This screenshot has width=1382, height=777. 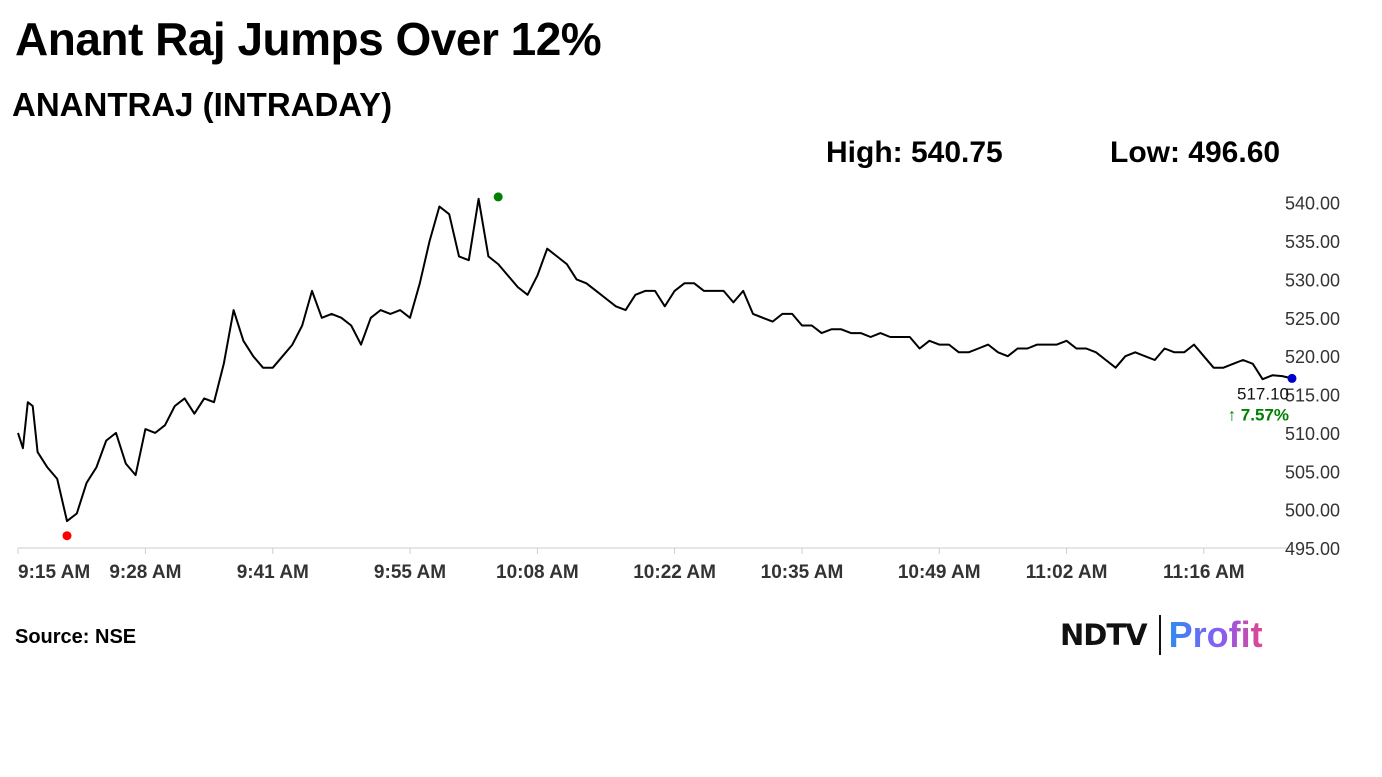 I want to click on y-tick-label: 515.00, so click(x=1312, y=396).